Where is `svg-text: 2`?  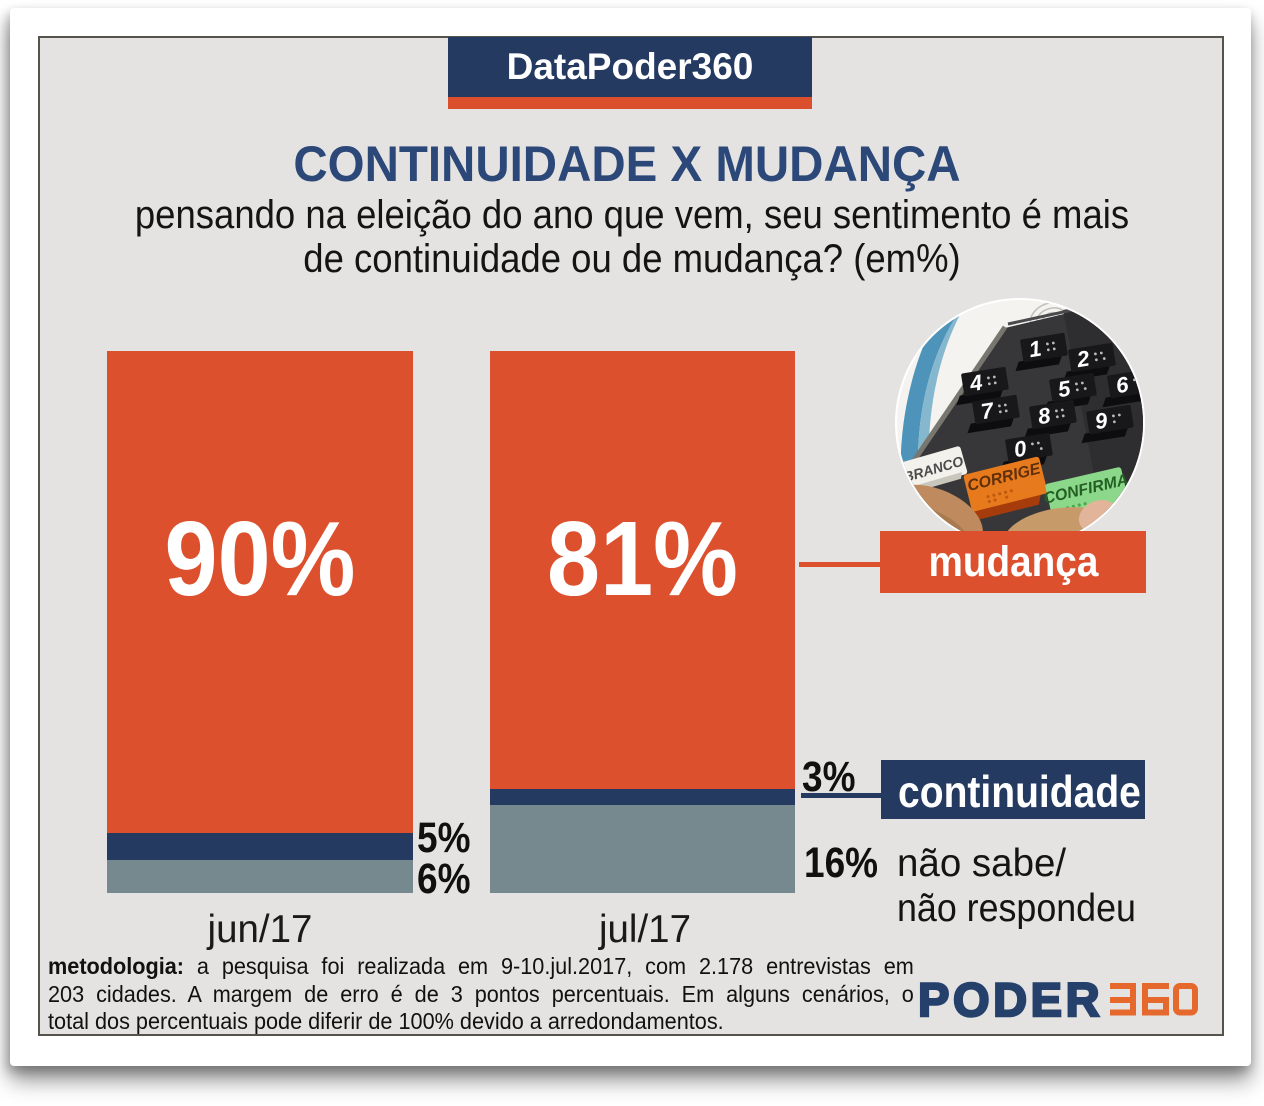 svg-text: 2 is located at coordinates (1083, 358).